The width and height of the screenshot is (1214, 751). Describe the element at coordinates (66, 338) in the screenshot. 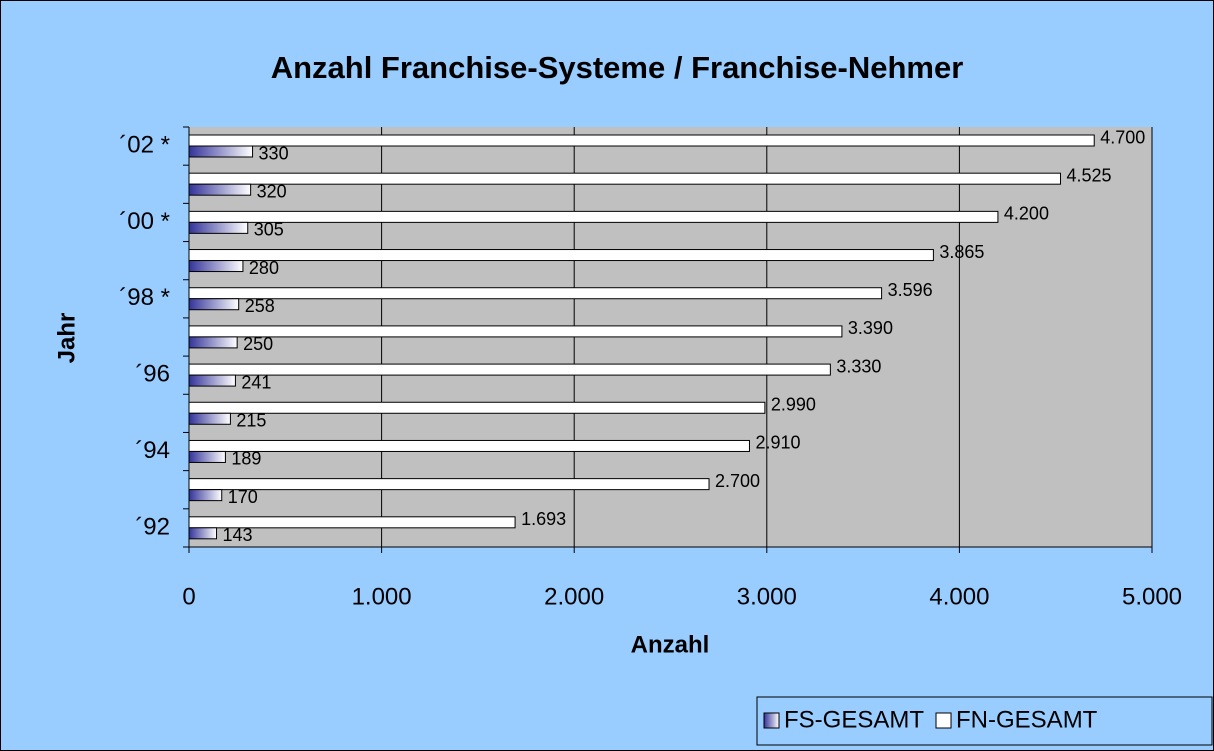

I see `y-axis-label: Jahr` at that location.